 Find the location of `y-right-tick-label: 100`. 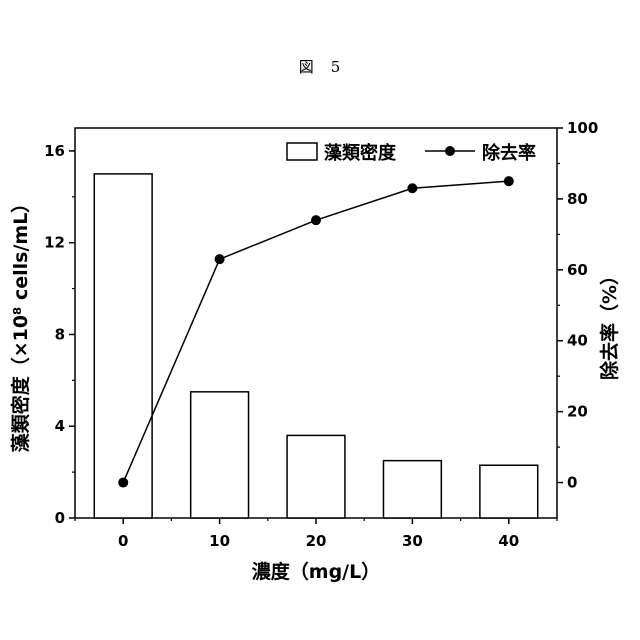

y-right-tick-label: 100 is located at coordinates (582, 128).